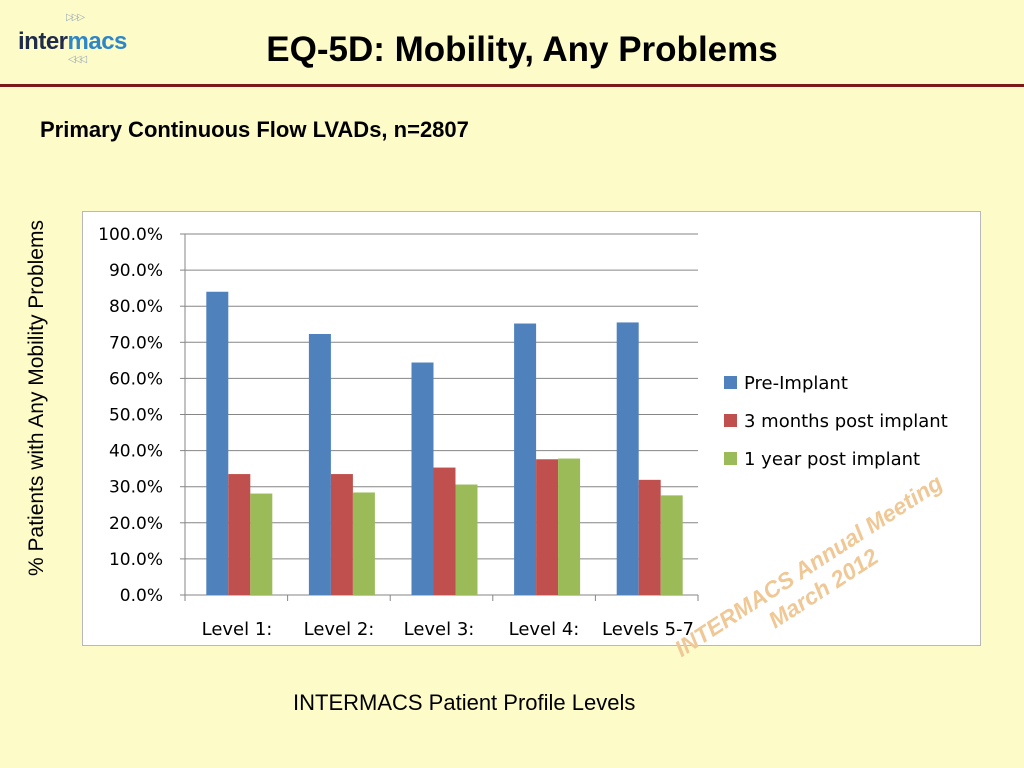  What do you see at coordinates (136, 488) in the screenshot?
I see `y-tick-label: 30.0%` at bounding box center [136, 488].